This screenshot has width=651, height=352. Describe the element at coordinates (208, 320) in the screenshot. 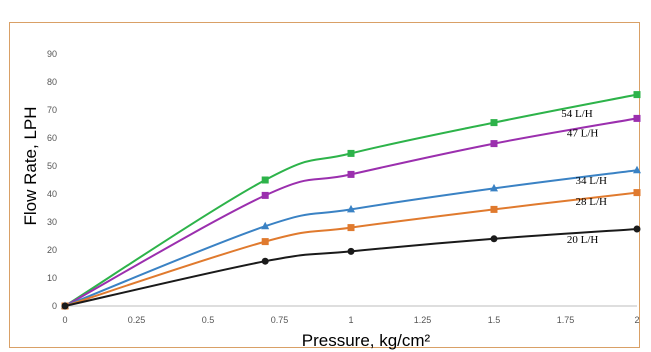

I see `x-tick-label: 0.5` at that location.